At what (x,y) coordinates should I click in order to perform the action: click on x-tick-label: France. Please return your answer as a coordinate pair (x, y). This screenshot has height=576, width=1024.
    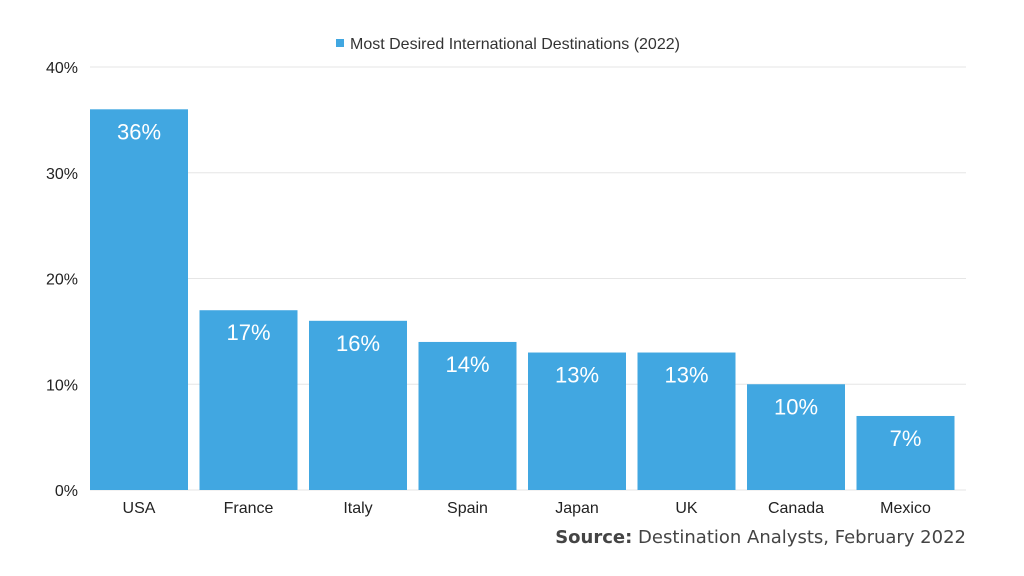
    Looking at the image, I should click on (249, 508).